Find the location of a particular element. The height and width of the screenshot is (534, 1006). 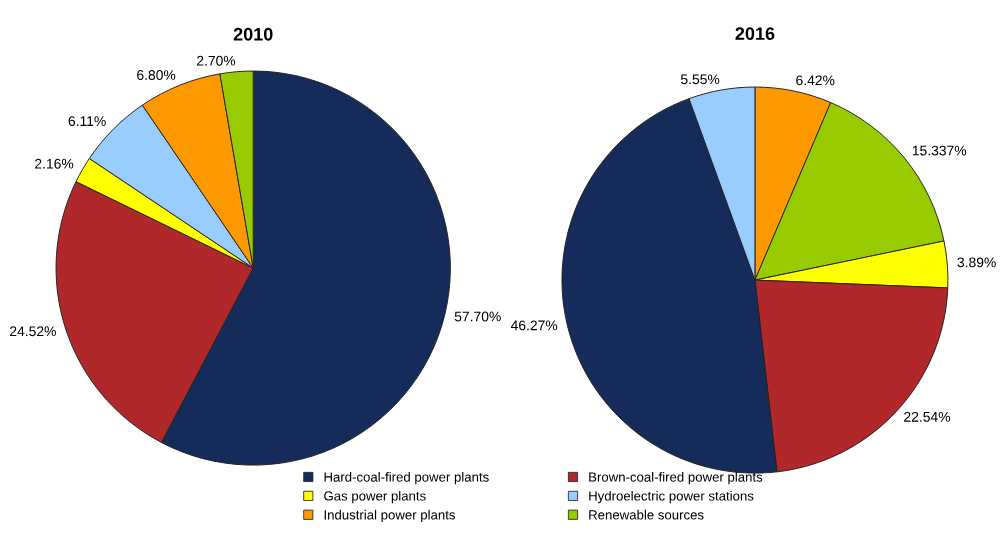

chart-title: 2010 is located at coordinates (253, 34).